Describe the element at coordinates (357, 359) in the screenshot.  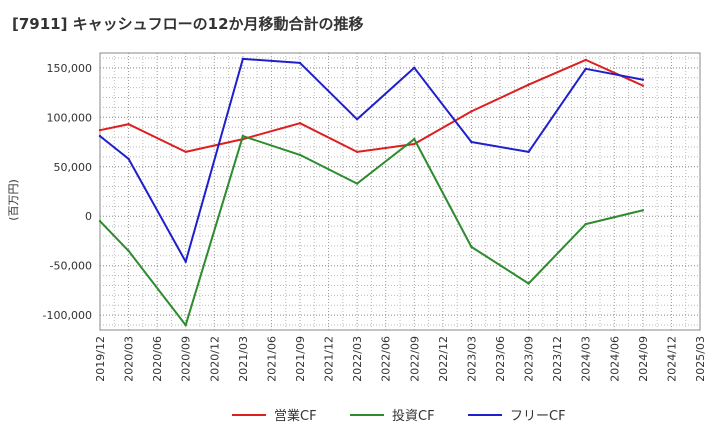
I see `x-tick-label: 2022/03` at that location.